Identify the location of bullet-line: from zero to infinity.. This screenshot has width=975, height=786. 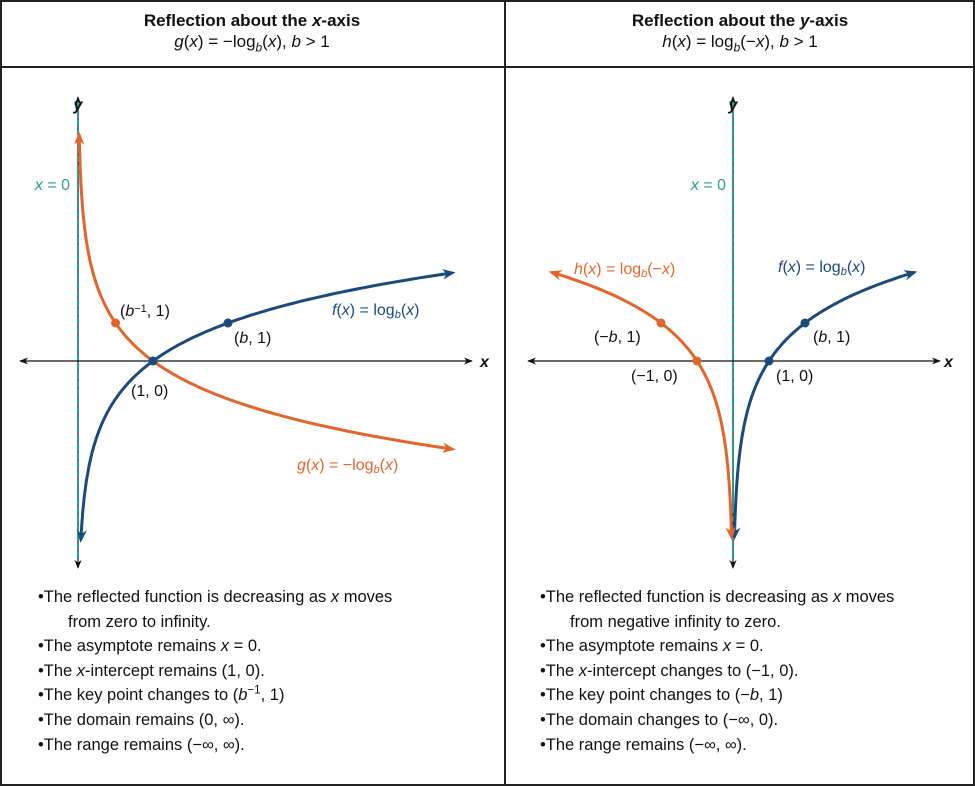
(215, 622).